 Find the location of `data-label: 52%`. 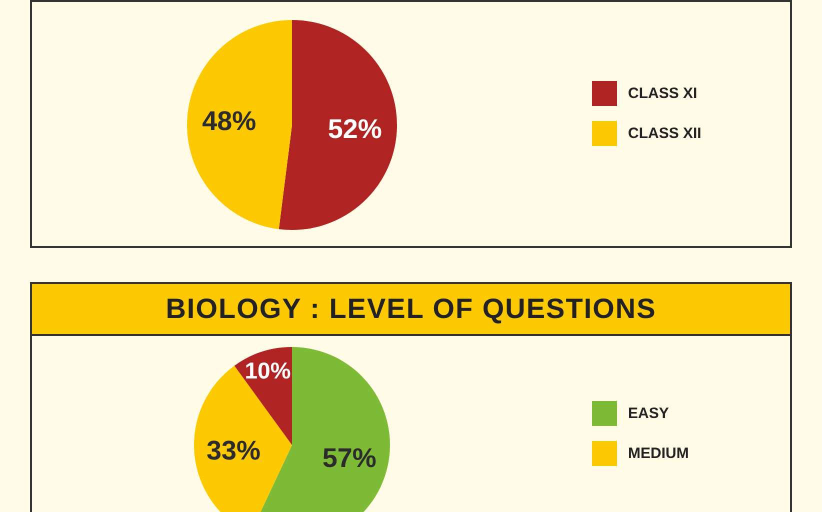

data-label: 52% is located at coordinates (355, 129).